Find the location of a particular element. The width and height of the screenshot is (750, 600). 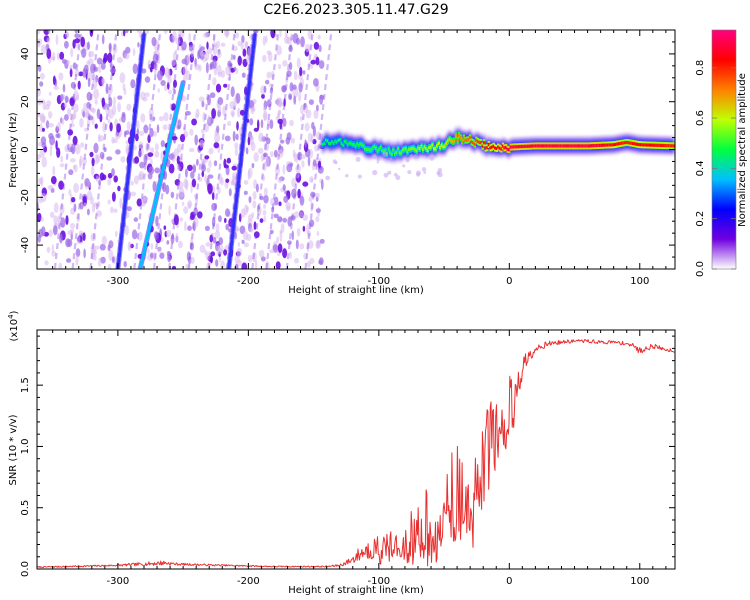

colorbar-label: Normalized spectral amplitude is located at coordinates (742, 150).